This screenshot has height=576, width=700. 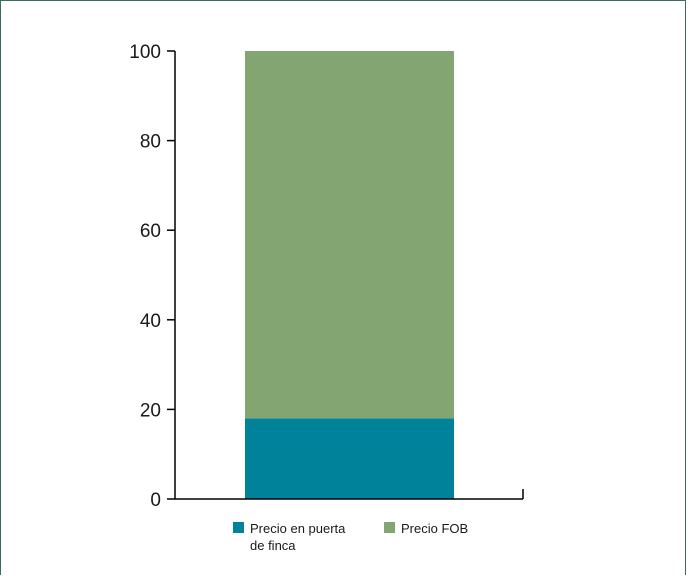 I want to click on legend-label-2: Precio FOB, so click(x=434, y=528).